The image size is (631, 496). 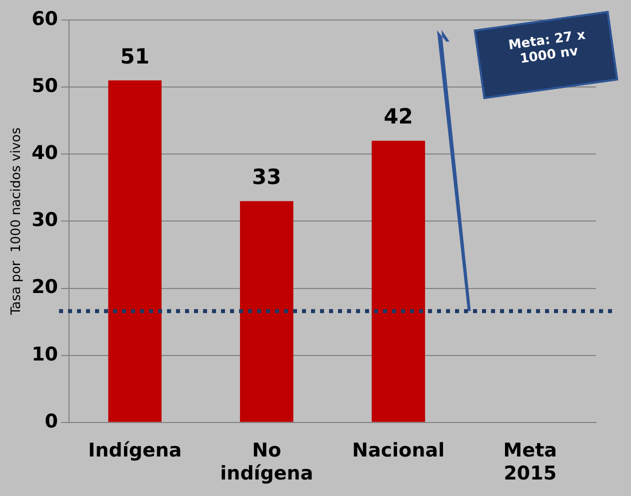 I want to click on y-tick-label: 20, so click(x=45, y=287).